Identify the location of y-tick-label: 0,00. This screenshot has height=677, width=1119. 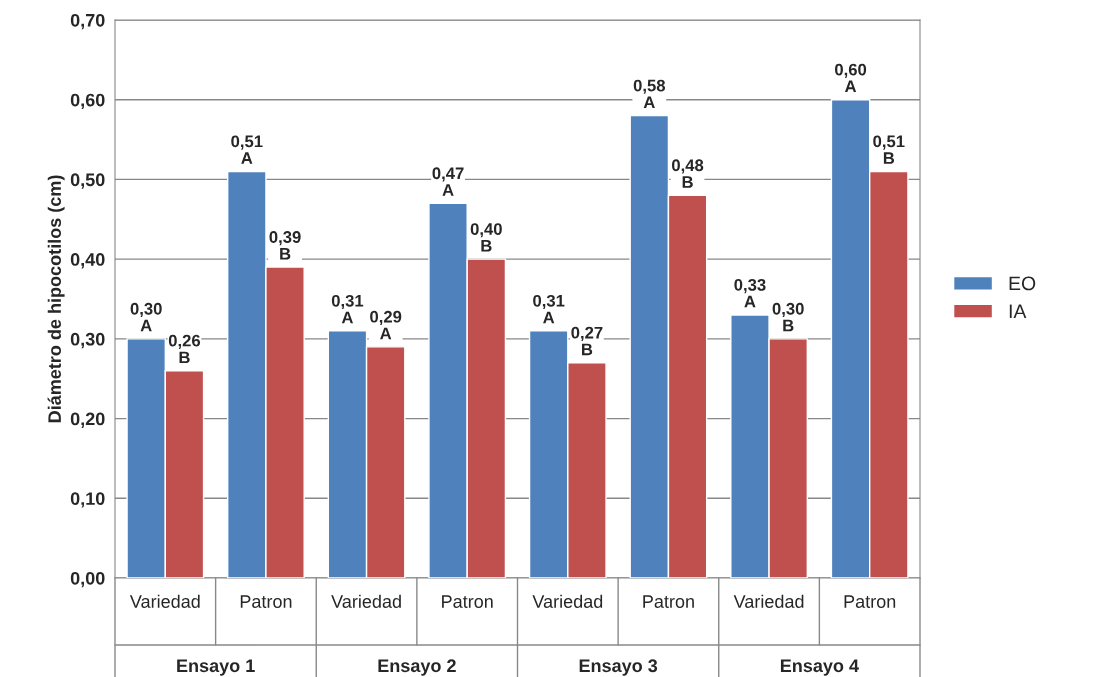
(87, 579).